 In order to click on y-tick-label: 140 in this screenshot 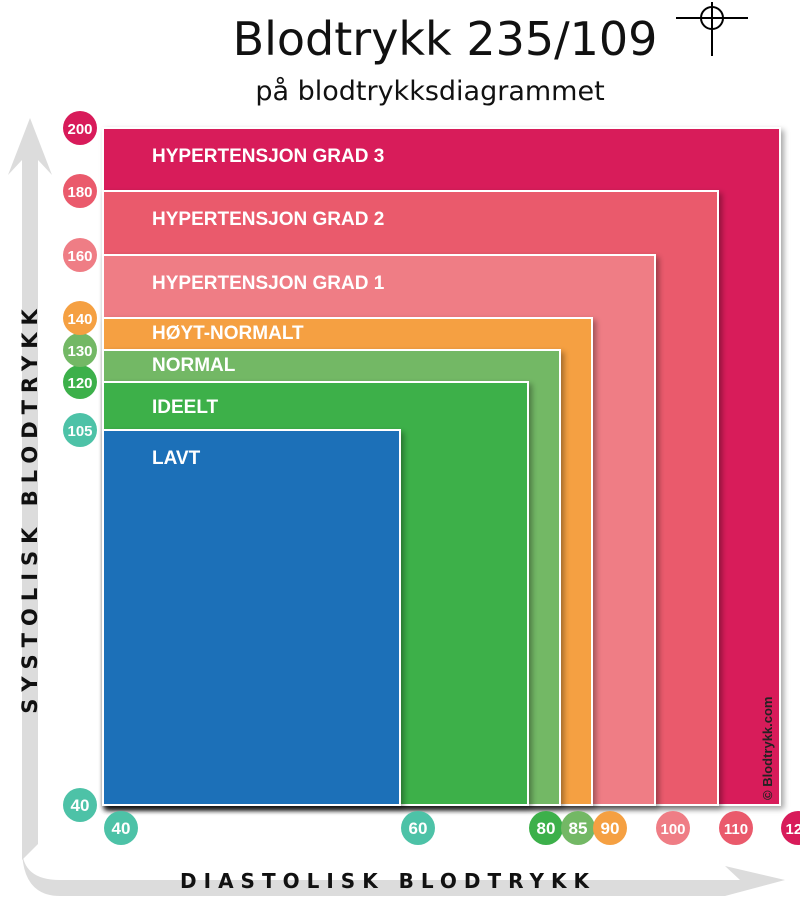, I will do `click(79, 319)`.